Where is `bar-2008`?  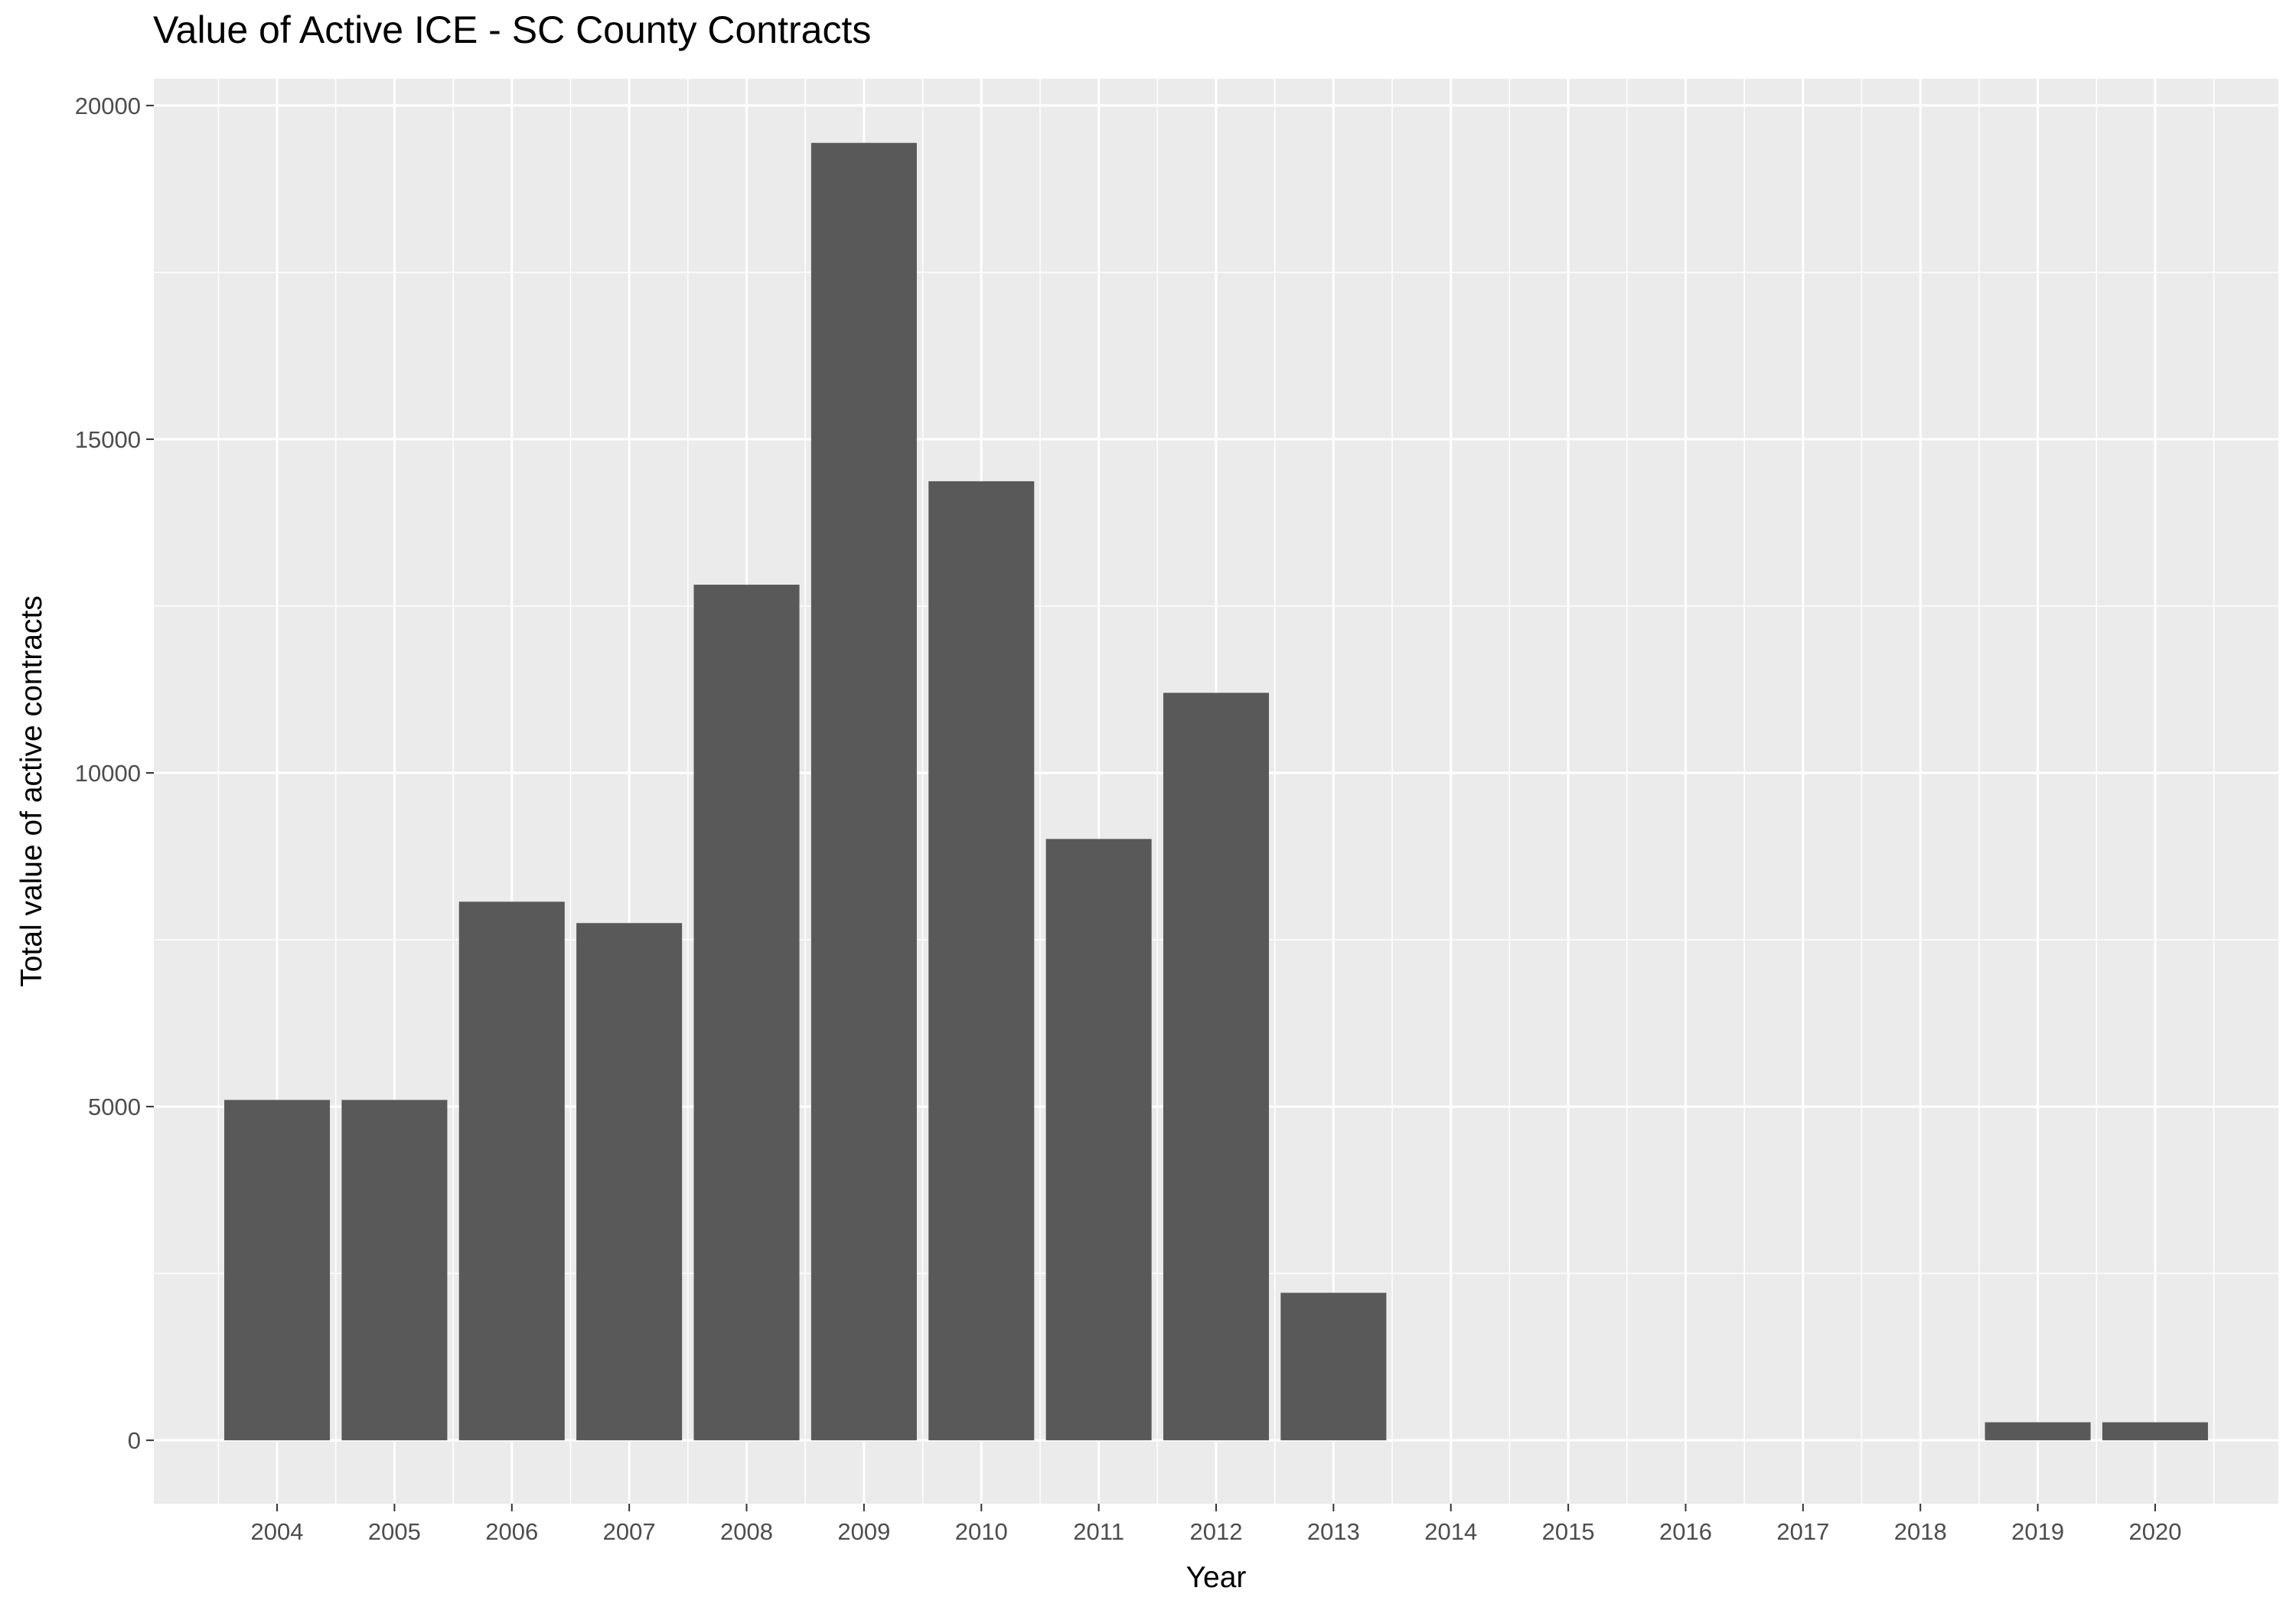
bar-2008 is located at coordinates (746, 1013).